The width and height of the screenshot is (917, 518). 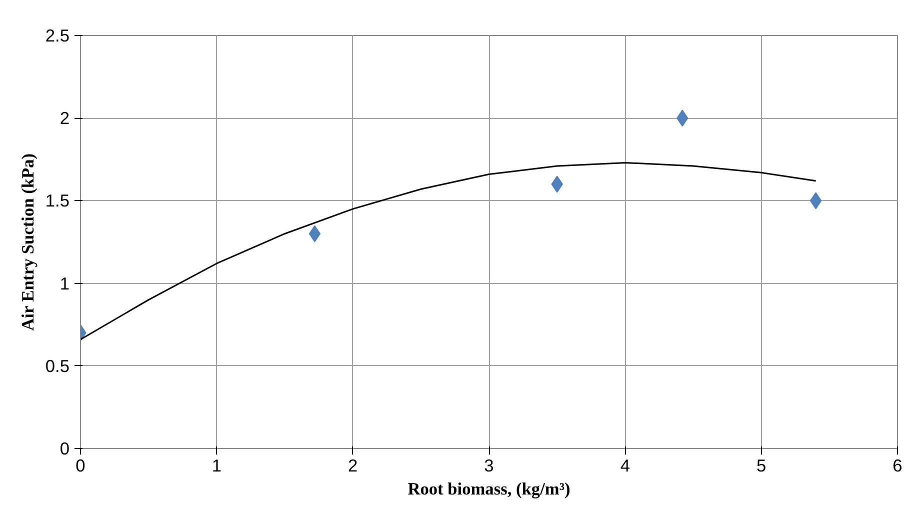 I want to click on x-tick-label: 5, so click(x=761, y=466).